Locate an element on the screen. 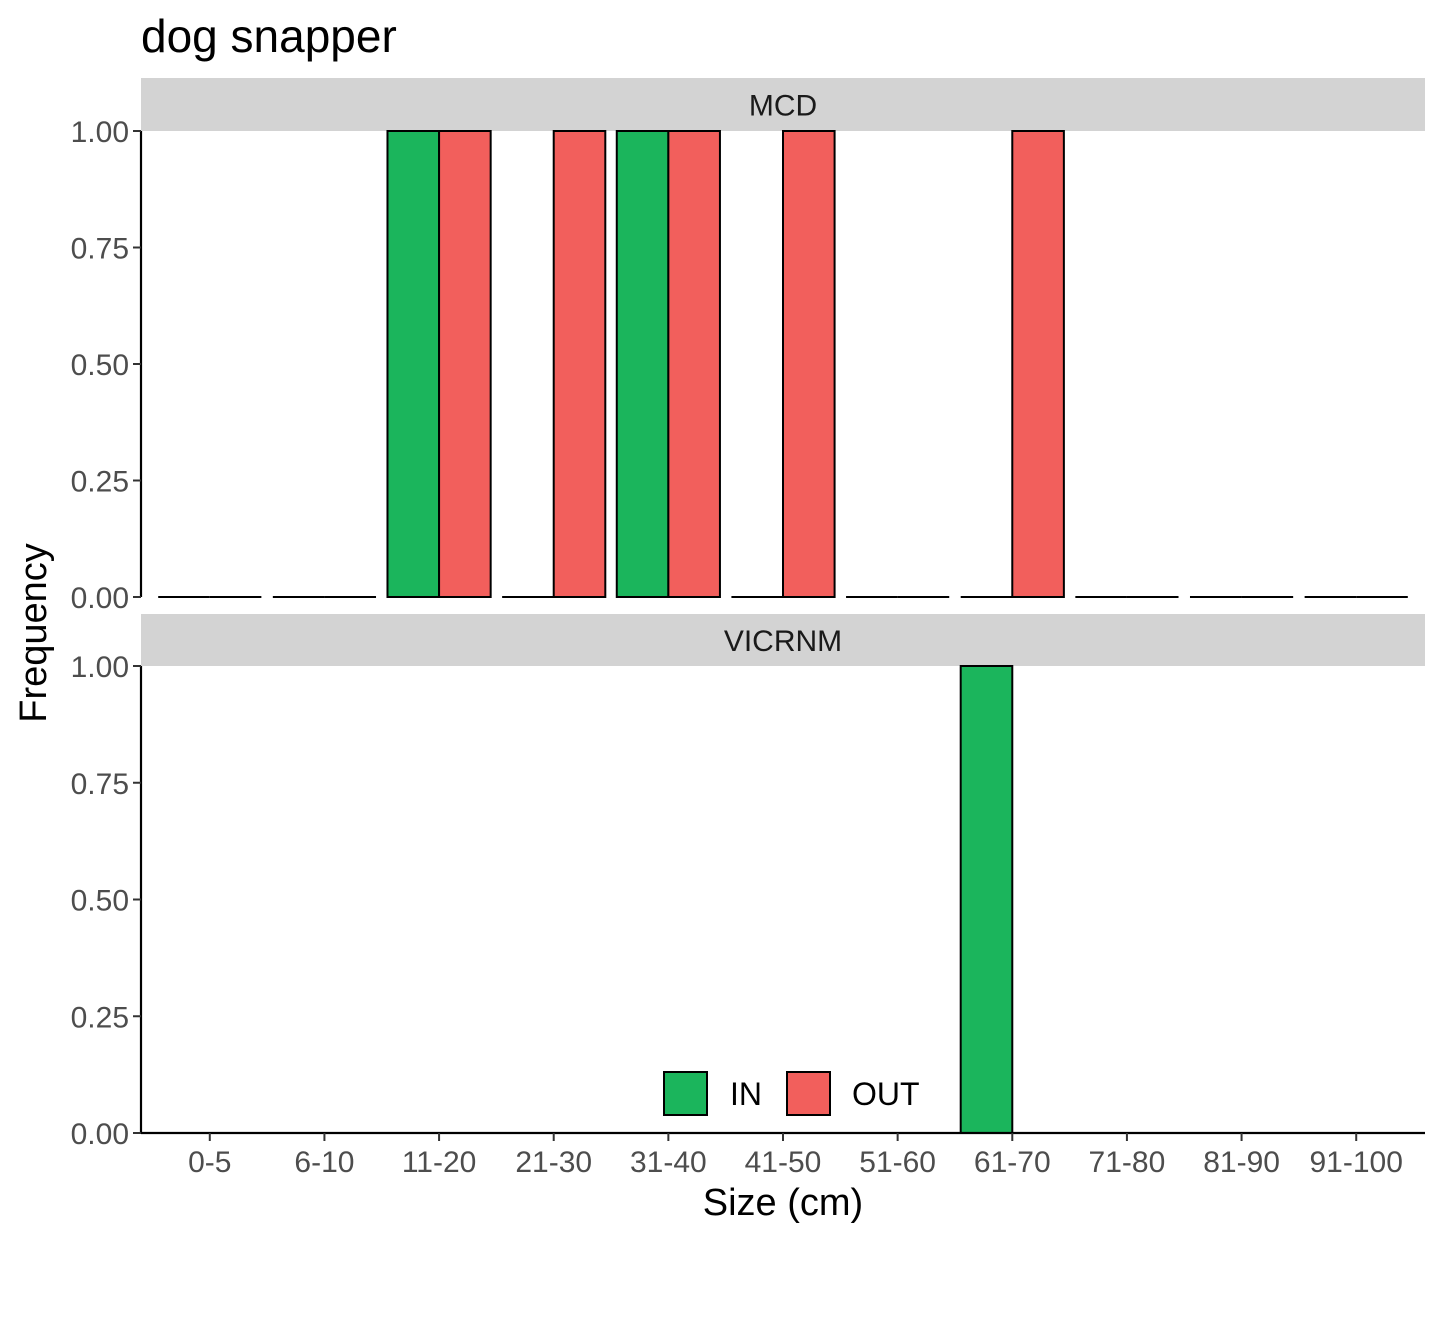  legend-key-out is located at coordinates (808, 1093).